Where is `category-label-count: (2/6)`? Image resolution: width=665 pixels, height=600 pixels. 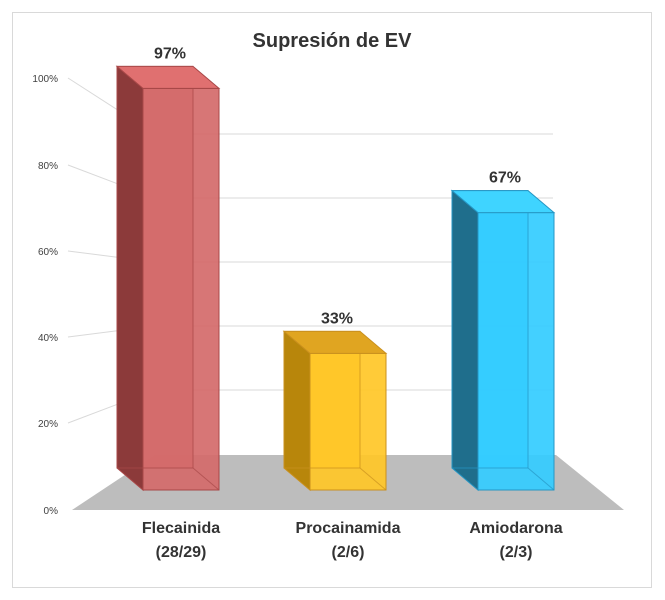 category-label-count: (2/6) is located at coordinates (348, 552).